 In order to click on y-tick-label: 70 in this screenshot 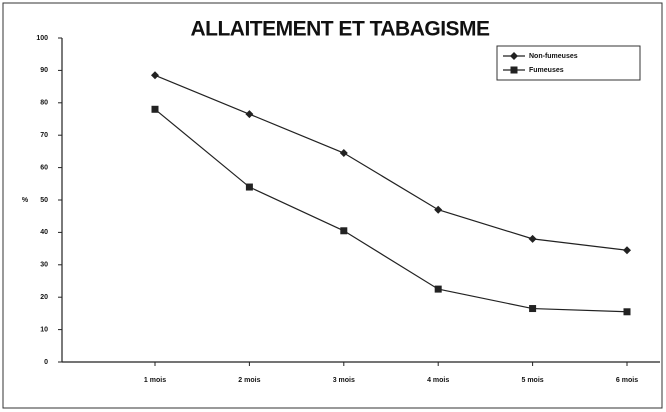, I will do `click(44, 135)`.